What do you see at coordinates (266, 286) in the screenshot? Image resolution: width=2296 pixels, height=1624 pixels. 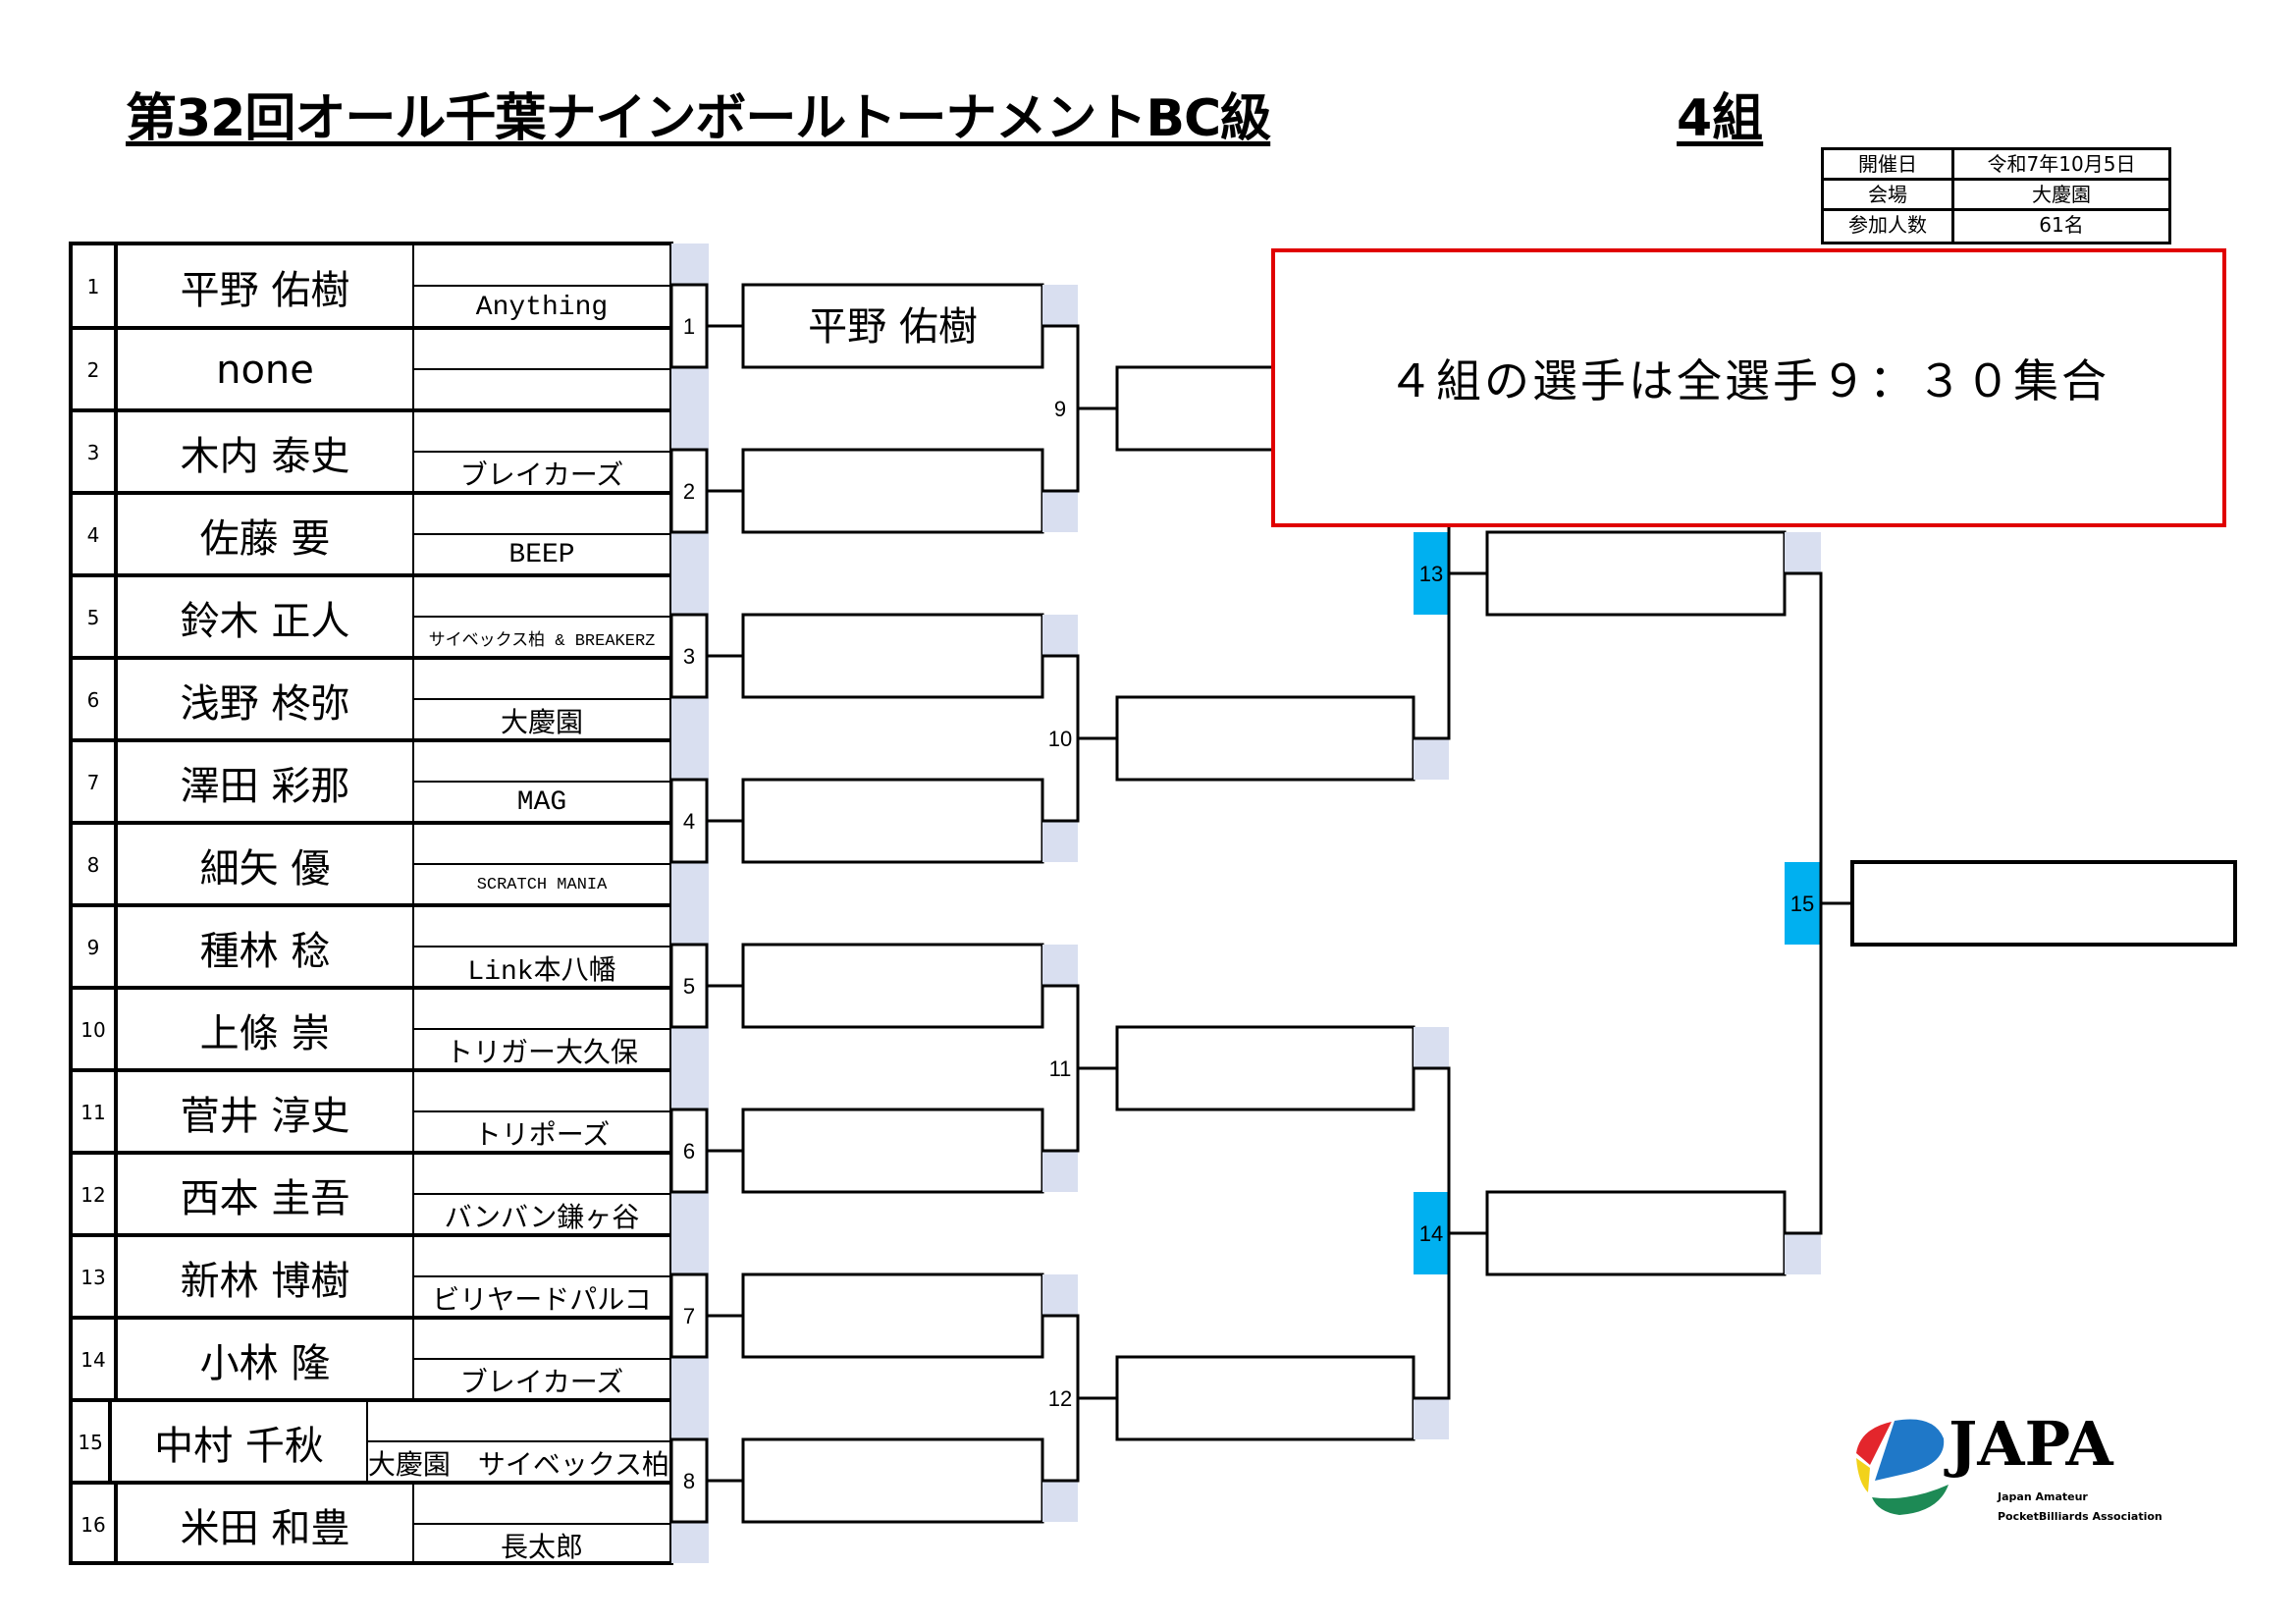 I see `player-name: 平野 佑樹` at bounding box center [266, 286].